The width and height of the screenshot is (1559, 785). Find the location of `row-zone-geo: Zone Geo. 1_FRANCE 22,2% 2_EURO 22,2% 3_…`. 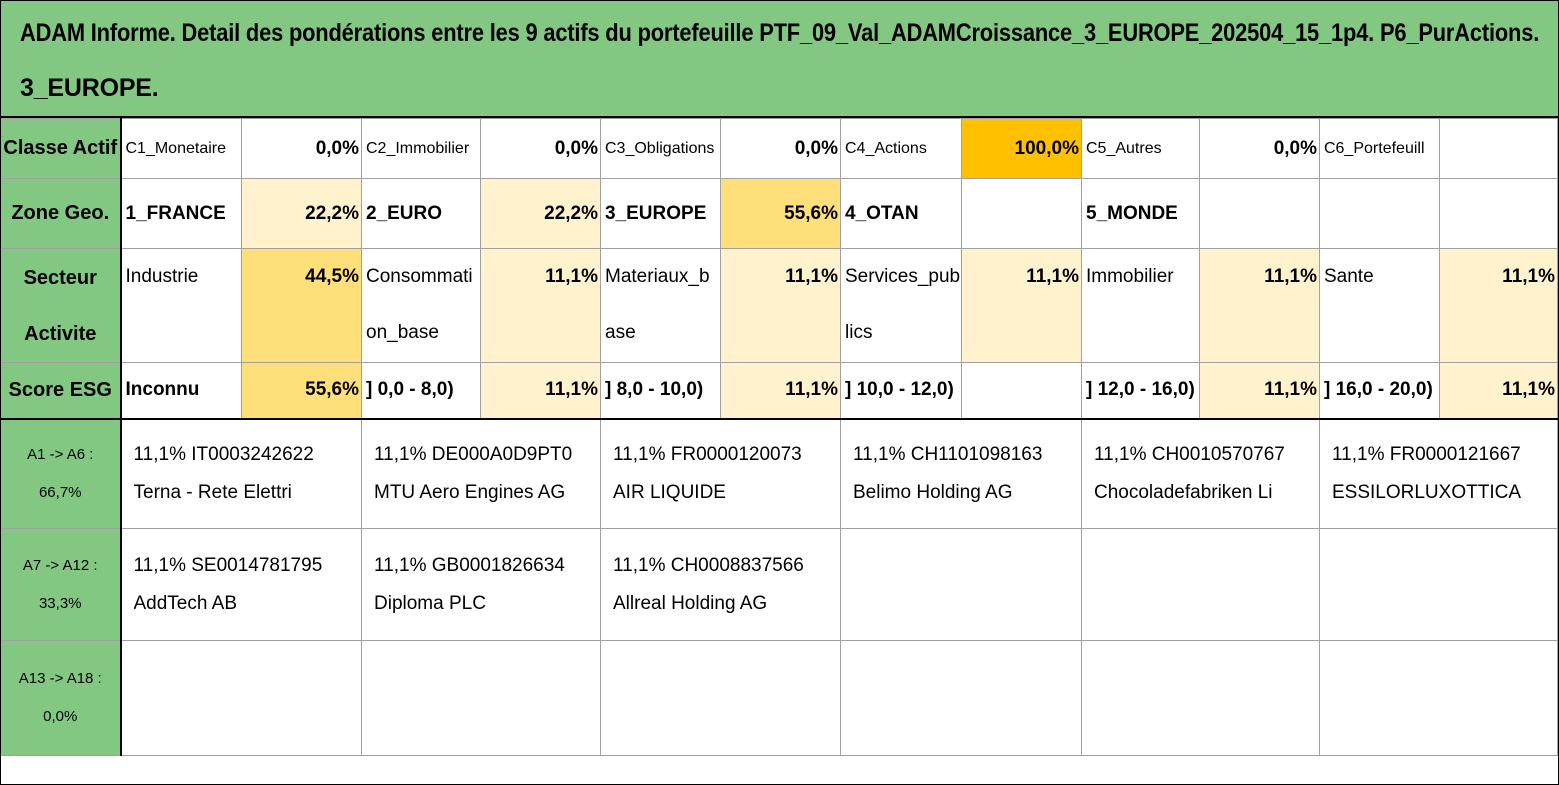

row-zone-geo: Zone Geo. 1_FRANCE 22,2% 2_EURO 22,2% 3_… is located at coordinates (779, 213).